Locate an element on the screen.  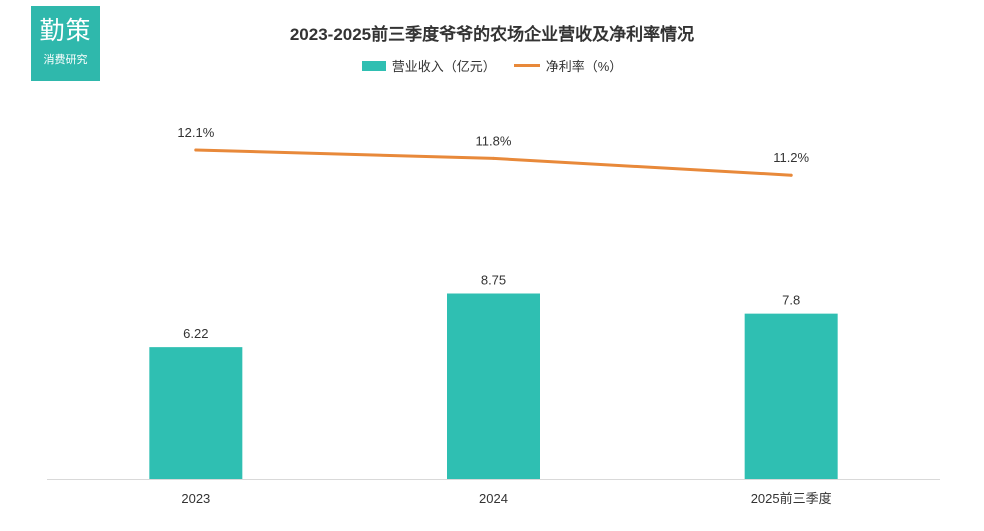
legend-label-net-margin: 净利率（%） is located at coordinates (584, 66).